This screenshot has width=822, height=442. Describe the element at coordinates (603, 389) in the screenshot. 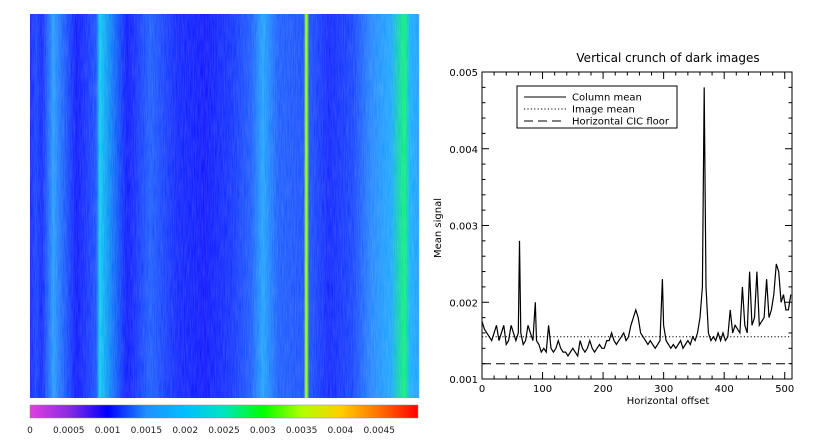

I see `x-tick-label: 200` at that location.